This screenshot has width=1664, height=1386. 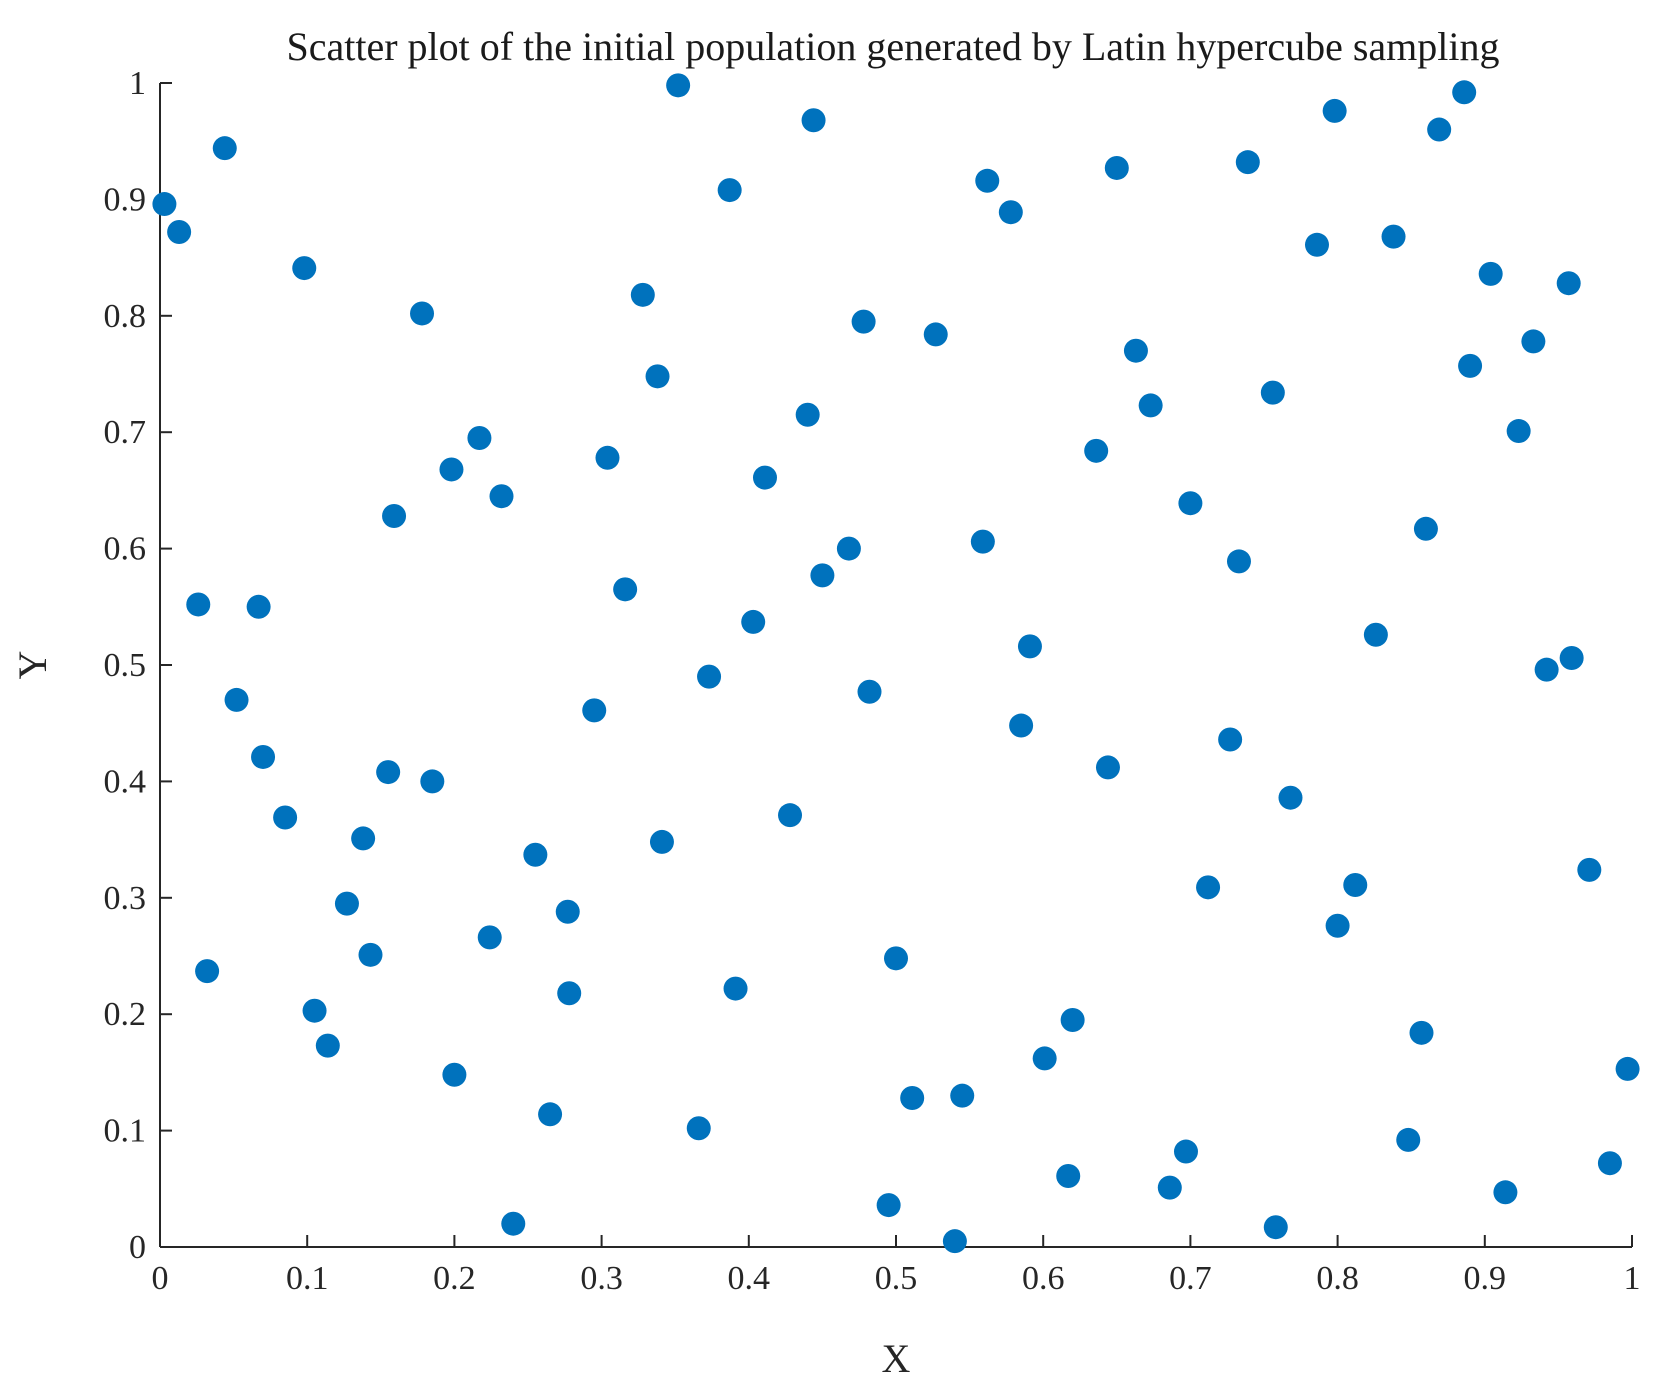 I want to click on x-tick-label: 0.4, so click(x=749, y=1278).